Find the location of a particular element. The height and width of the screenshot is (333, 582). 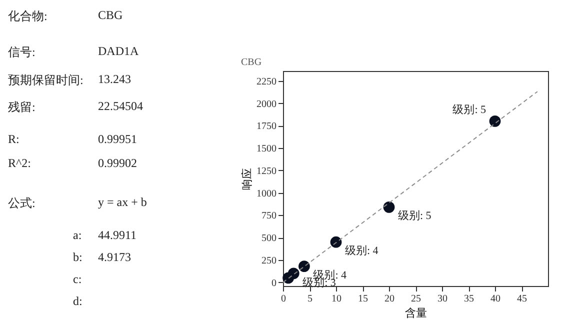

y-axis-title: 响应 is located at coordinates (247, 179).